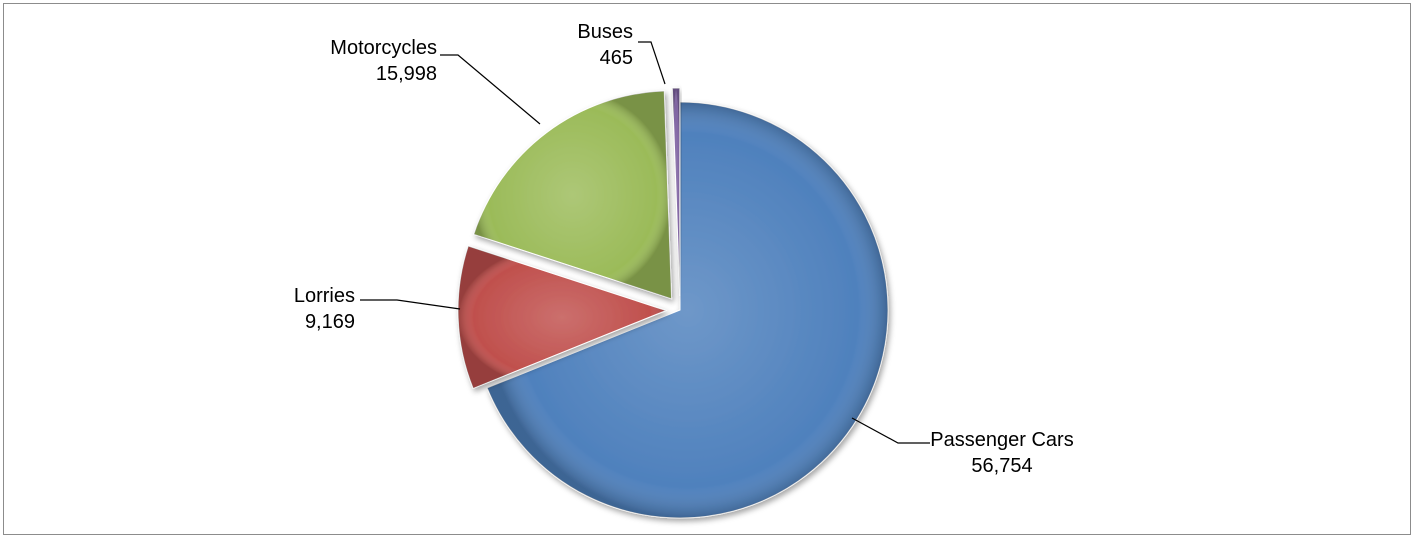 The height and width of the screenshot is (540, 1416). I want to click on pie-slice-buses, so click(676, 192).